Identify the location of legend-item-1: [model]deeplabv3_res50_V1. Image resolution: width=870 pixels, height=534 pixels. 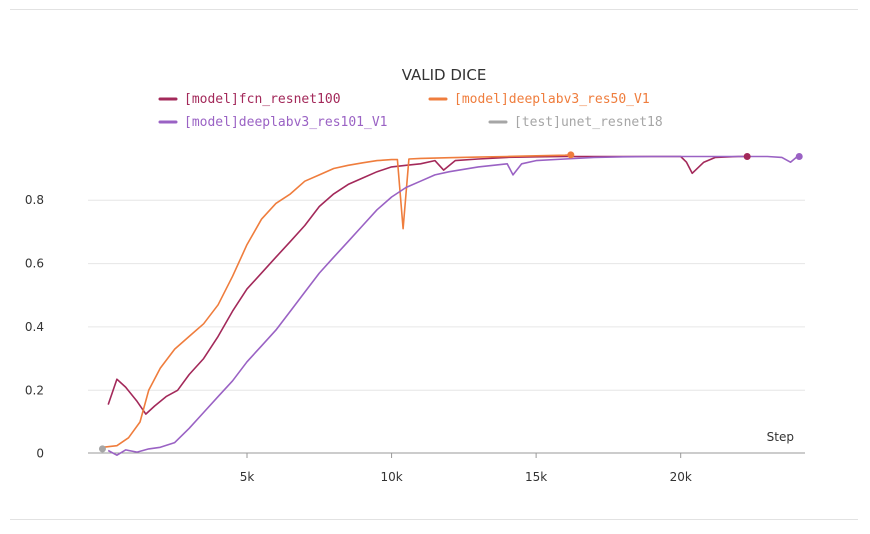
(539, 99).